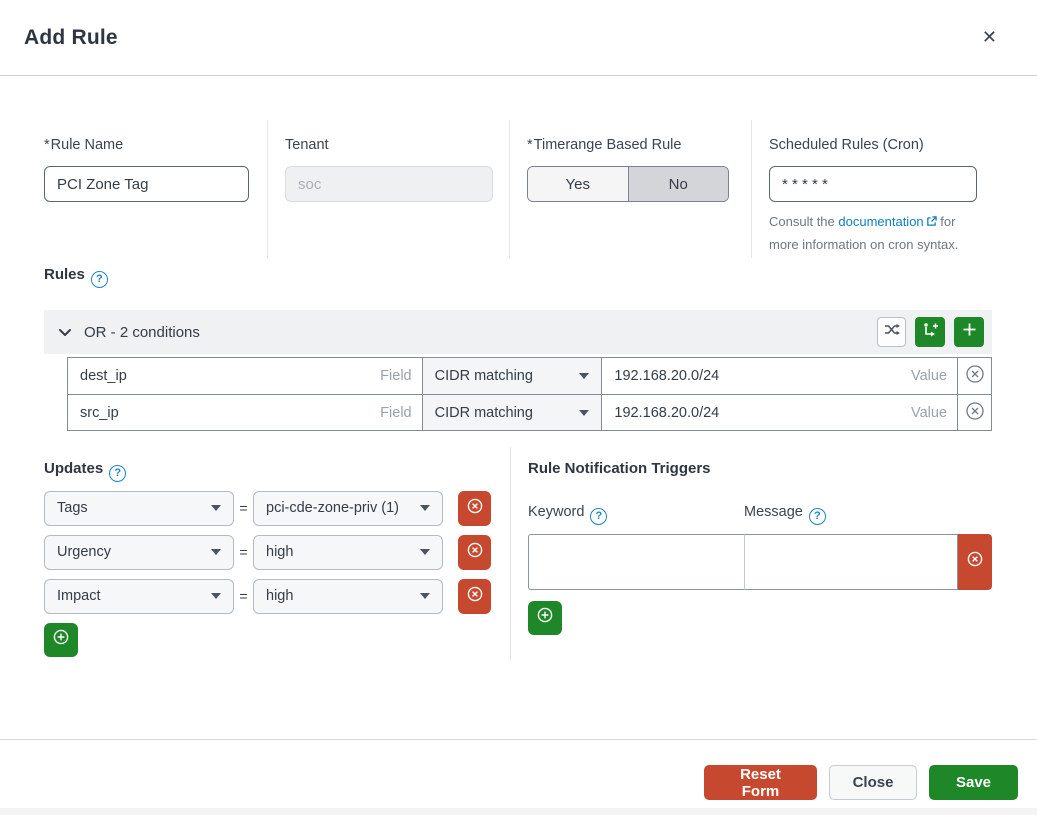 The image size is (1037, 815). Describe the element at coordinates (973, 782) in the screenshot. I see `save-button: Save` at that location.